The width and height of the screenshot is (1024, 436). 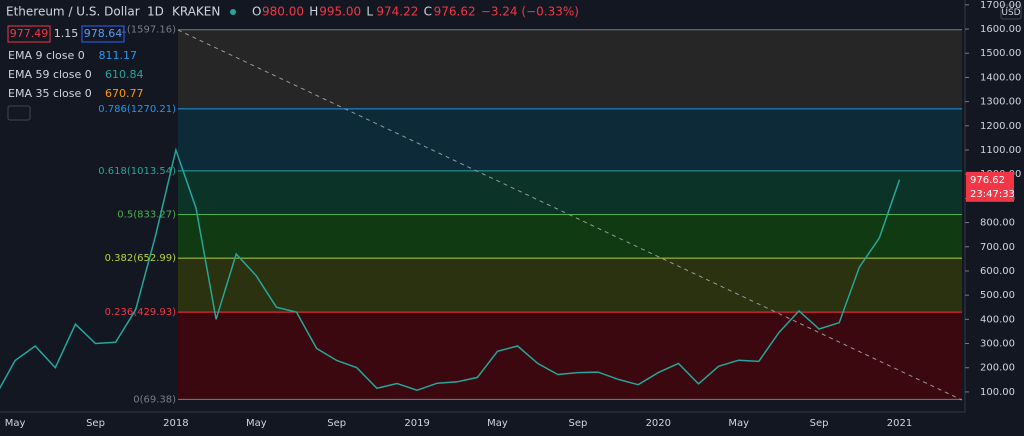 What do you see at coordinates (455, 12) in the screenshot?
I see `ohlc-value: 976.62` at bounding box center [455, 12].